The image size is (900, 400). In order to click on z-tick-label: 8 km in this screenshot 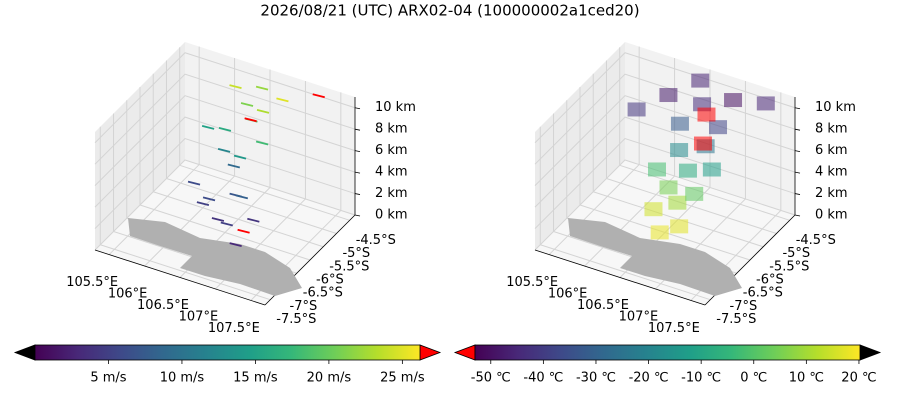, I will do `click(391, 129)`.